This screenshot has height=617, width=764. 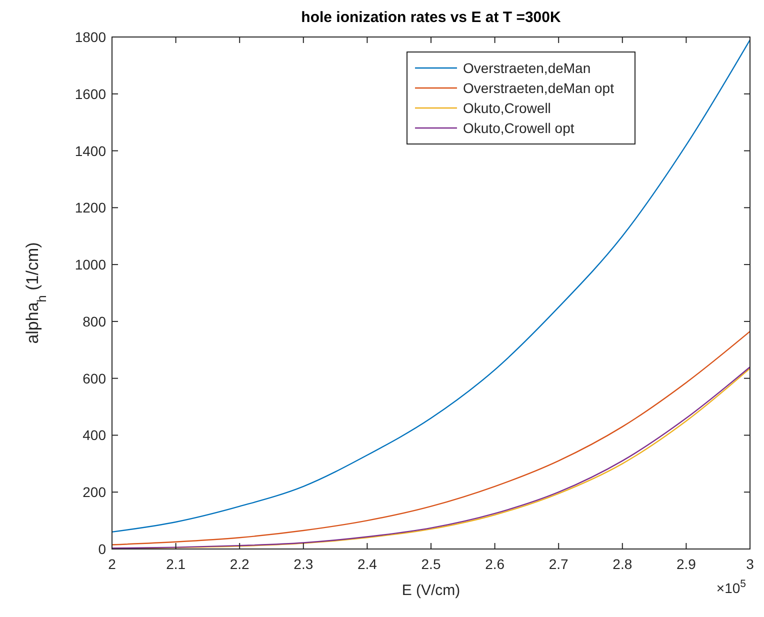 What do you see at coordinates (90, 150) in the screenshot?
I see `y-tick-label: 1400` at bounding box center [90, 150].